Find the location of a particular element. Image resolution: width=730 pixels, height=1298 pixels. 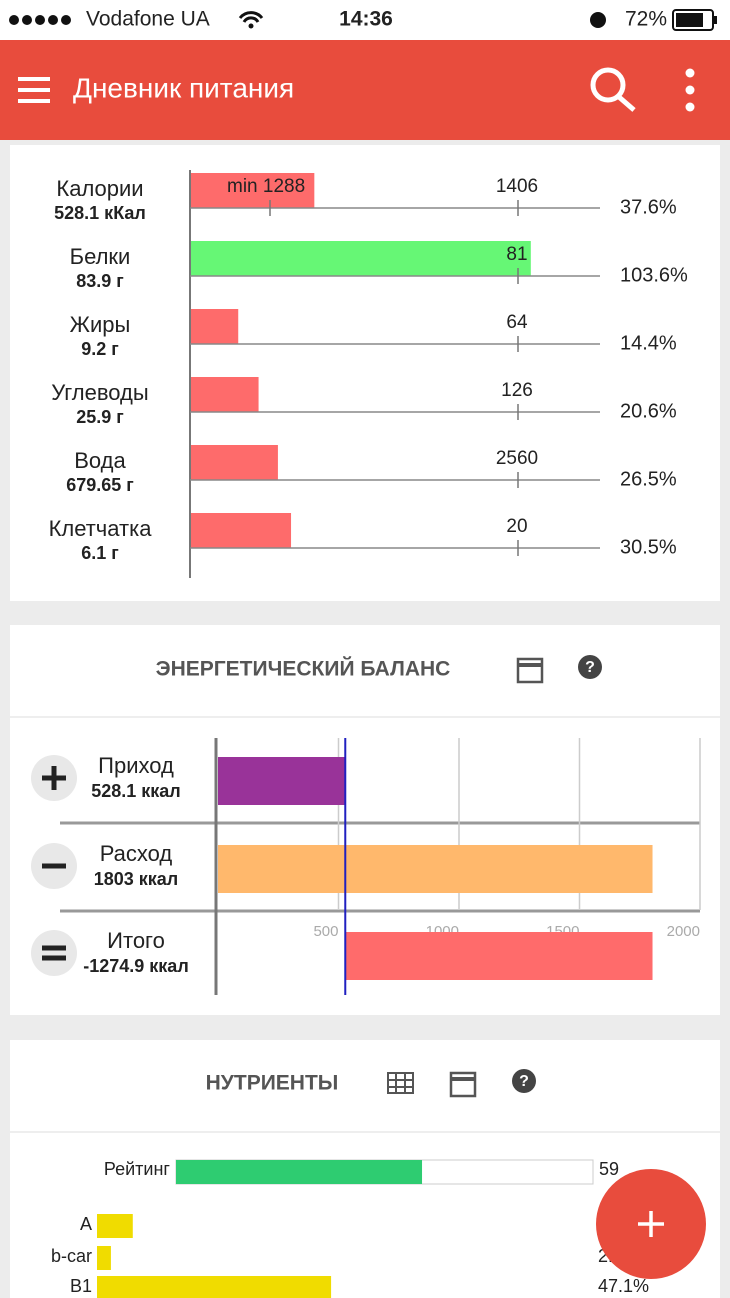

percent-label: 103.6% is located at coordinates (654, 275).